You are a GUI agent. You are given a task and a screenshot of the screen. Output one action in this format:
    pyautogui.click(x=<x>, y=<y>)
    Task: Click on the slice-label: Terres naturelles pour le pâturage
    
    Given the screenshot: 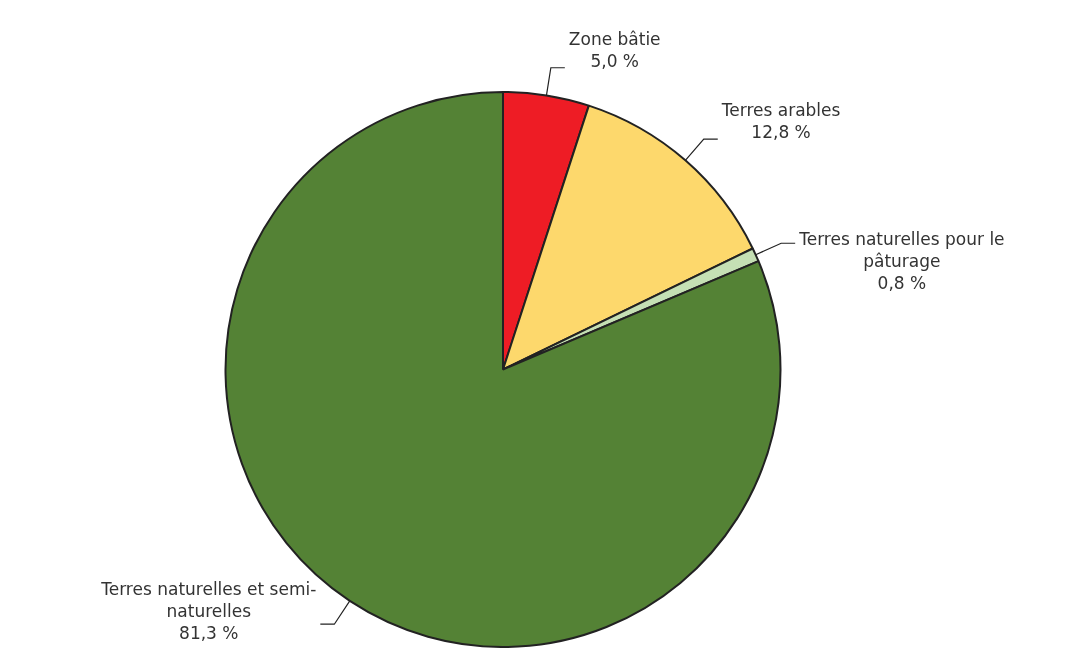 What is the action you would take?
    pyautogui.click(x=901, y=250)
    